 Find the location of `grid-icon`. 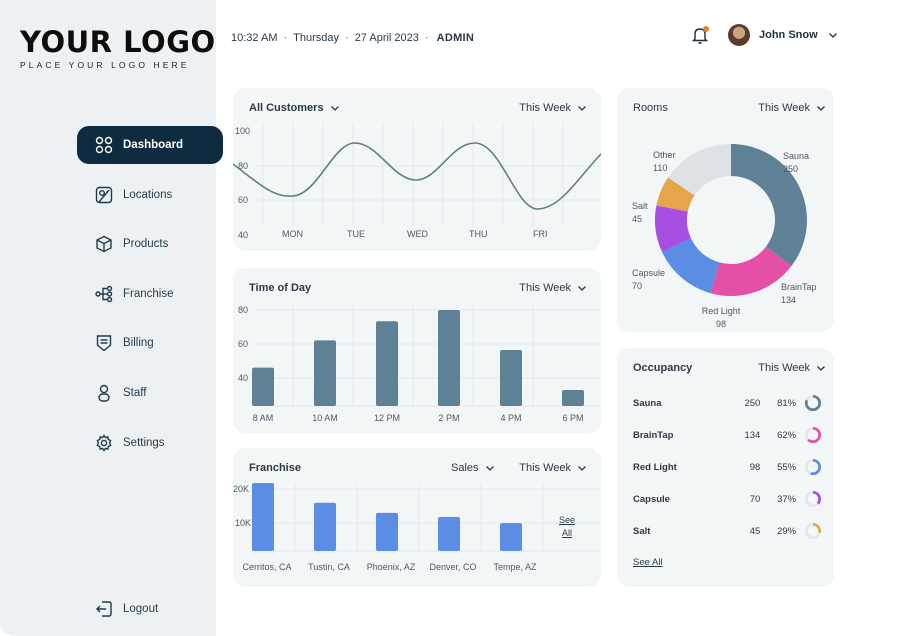

grid-icon is located at coordinates (104, 145).